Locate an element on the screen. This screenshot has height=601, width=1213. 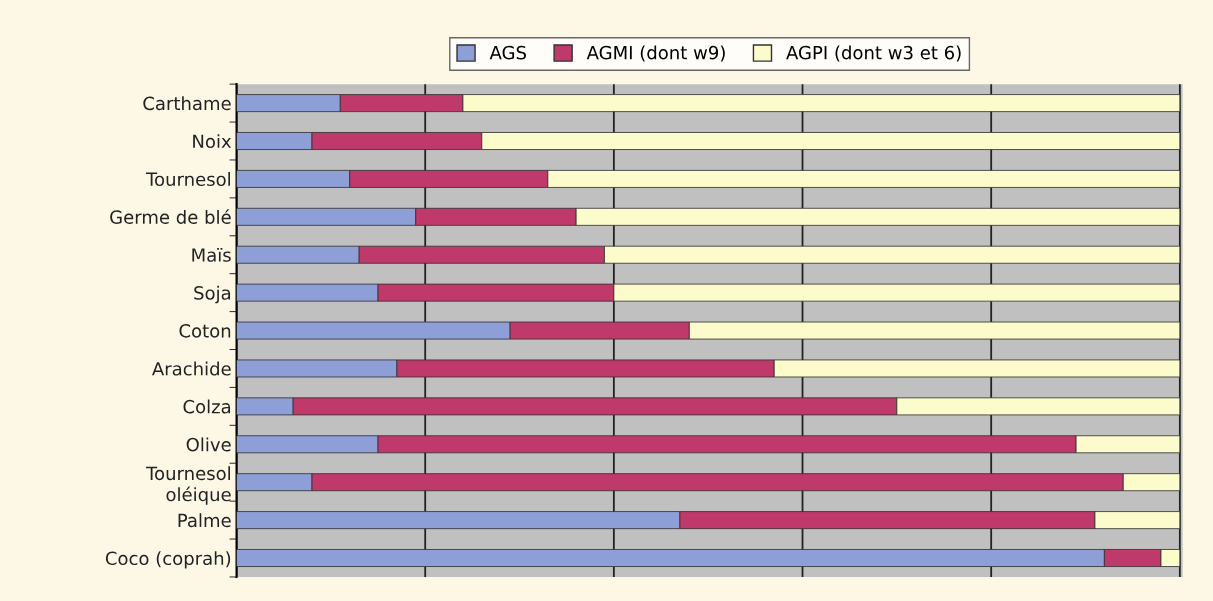
y-tick-label: Tournesol is located at coordinates (188, 179).